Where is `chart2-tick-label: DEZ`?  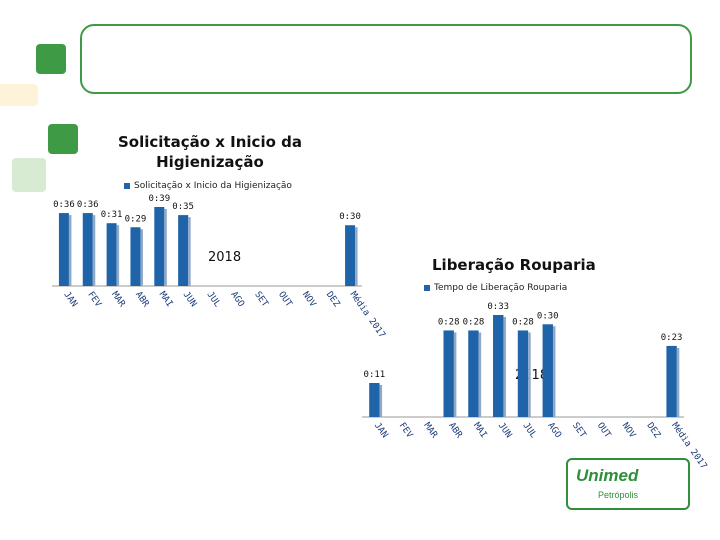
chart2-tick-label: DEZ is located at coordinates (653, 431).